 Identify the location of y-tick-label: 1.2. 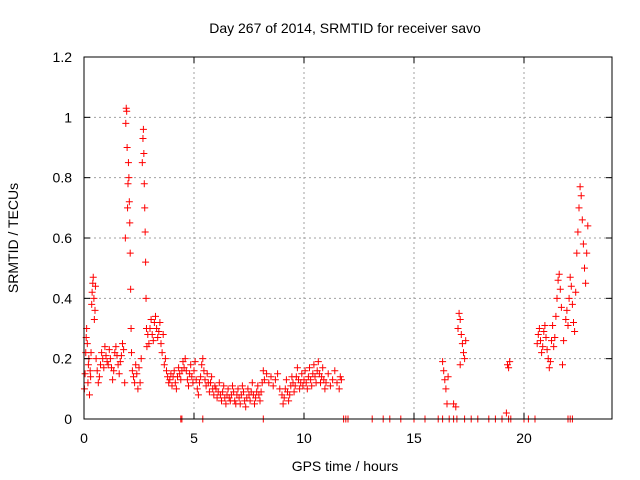
(63, 57).